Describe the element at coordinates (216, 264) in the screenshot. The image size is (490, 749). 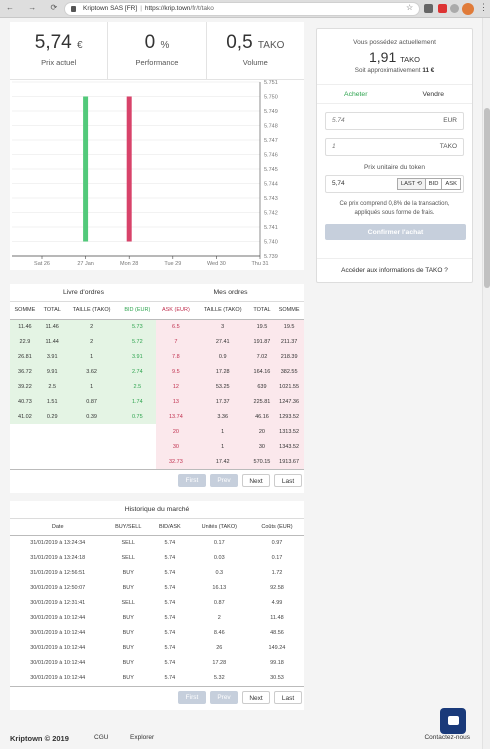
I see `x-tick-label: Wed 30` at that location.